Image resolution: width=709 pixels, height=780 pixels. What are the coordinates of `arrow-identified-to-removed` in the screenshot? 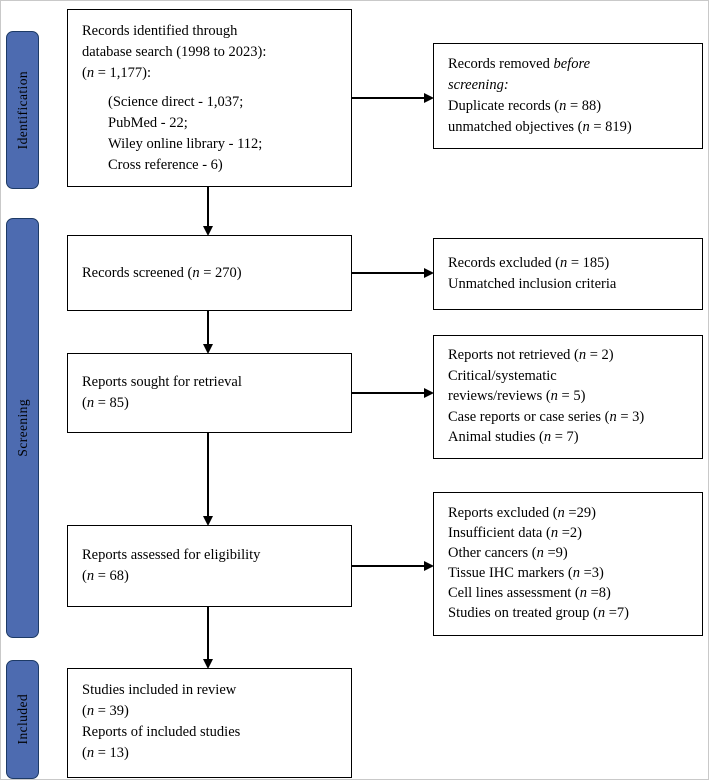 It's located at (388, 98).